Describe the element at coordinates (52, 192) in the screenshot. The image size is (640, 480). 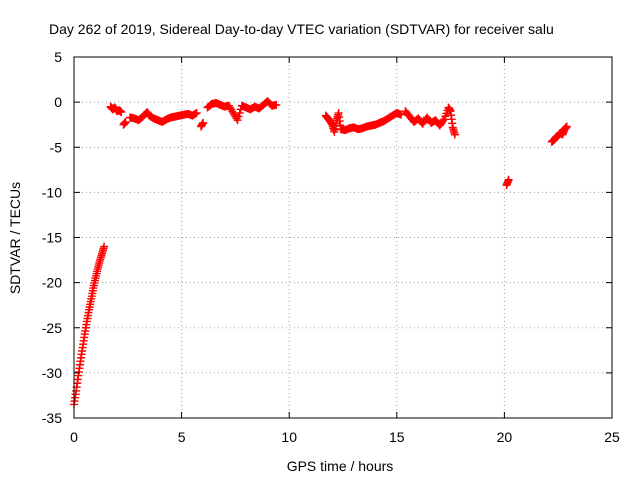
I see `y-tick-label: -10` at that location.